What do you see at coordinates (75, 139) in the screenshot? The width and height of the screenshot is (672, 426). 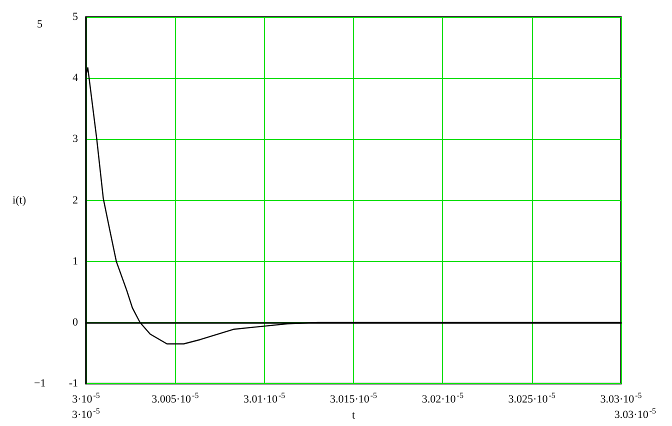 I see `y-tick-label: 3` at bounding box center [75, 139].